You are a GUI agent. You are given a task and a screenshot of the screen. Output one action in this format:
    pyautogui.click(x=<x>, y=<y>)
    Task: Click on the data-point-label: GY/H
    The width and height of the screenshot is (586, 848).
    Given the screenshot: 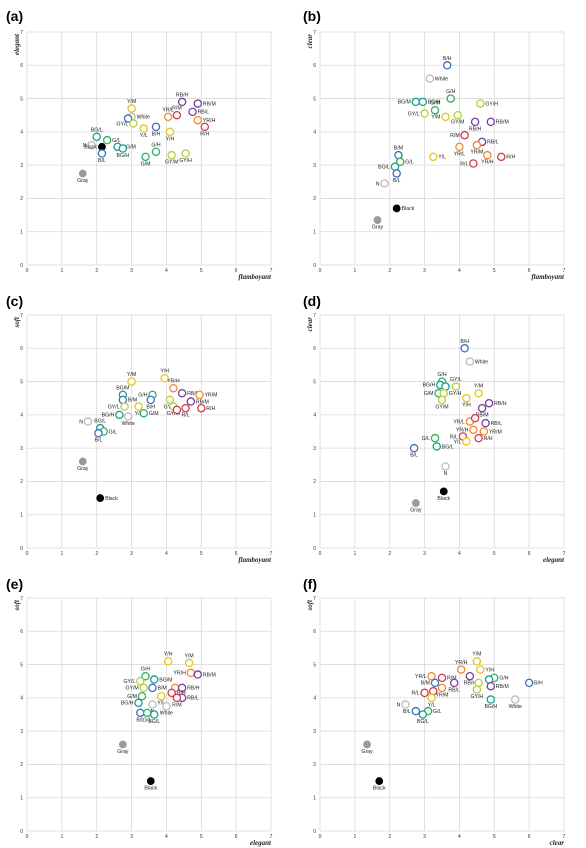 What is the action you would take?
    pyautogui.click(x=477, y=697)
    